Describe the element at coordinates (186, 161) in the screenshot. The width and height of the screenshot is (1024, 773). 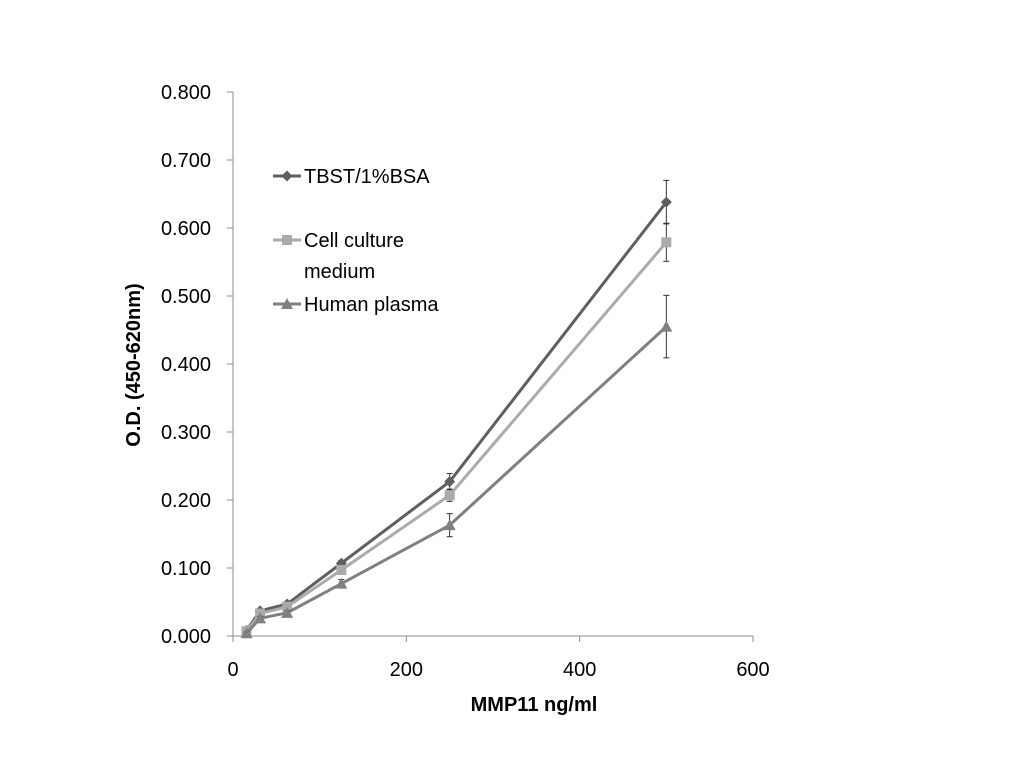
I see `y-tick-label: 0.700` at that location.